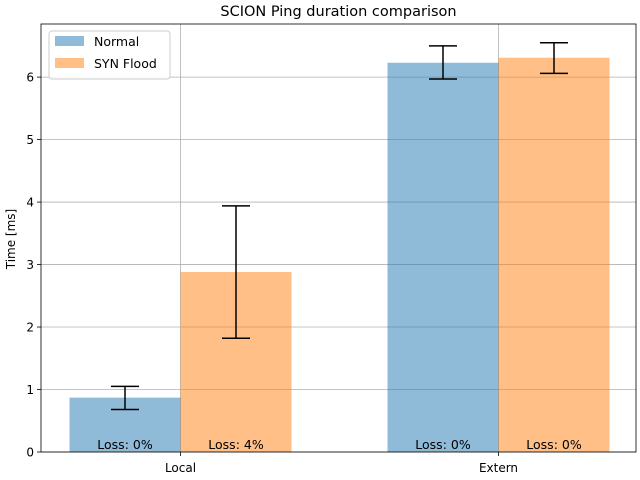 The height and width of the screenshot is (480, 640). Describe the element at coordinates (30, 265) in the screenshot. I see `y-tick-label: 3` at that location.